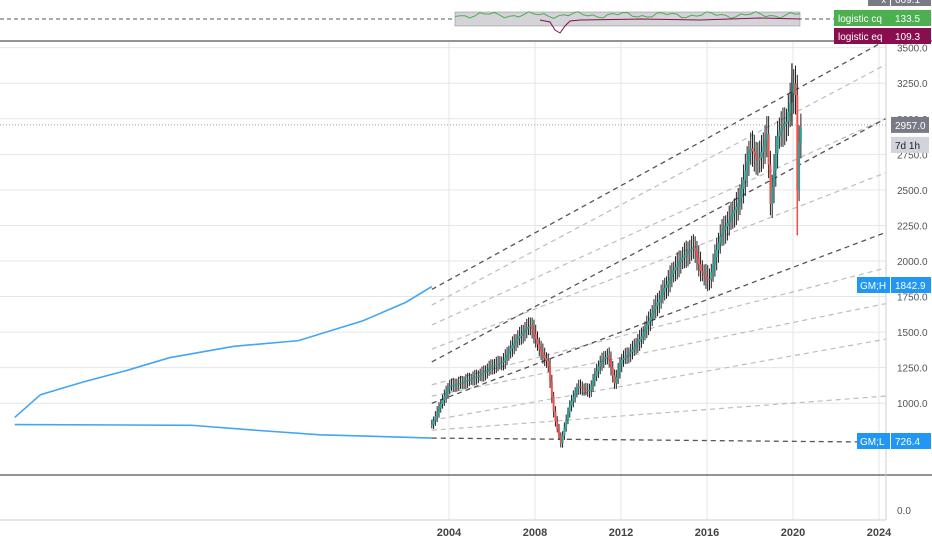 Image resolution: width=932 pixels, height=550 pixels. Describe the element at coordinates (907, 3) in the screenshot. I see `label-top-partial-value: 669.1` at that location.